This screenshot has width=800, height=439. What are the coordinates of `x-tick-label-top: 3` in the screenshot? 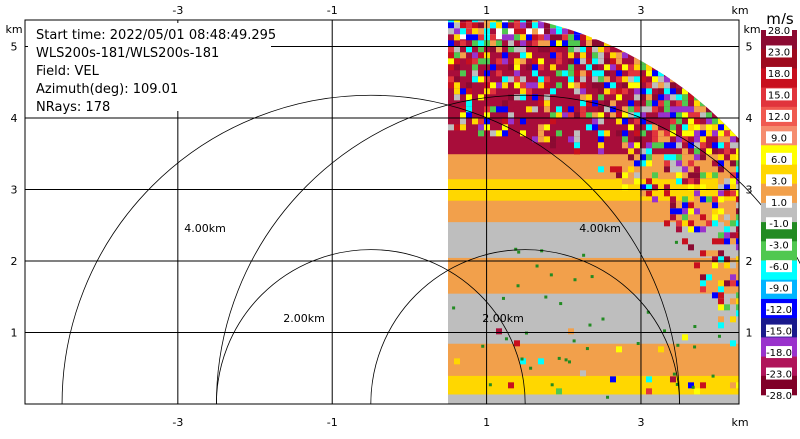 It's located at (640, 10).